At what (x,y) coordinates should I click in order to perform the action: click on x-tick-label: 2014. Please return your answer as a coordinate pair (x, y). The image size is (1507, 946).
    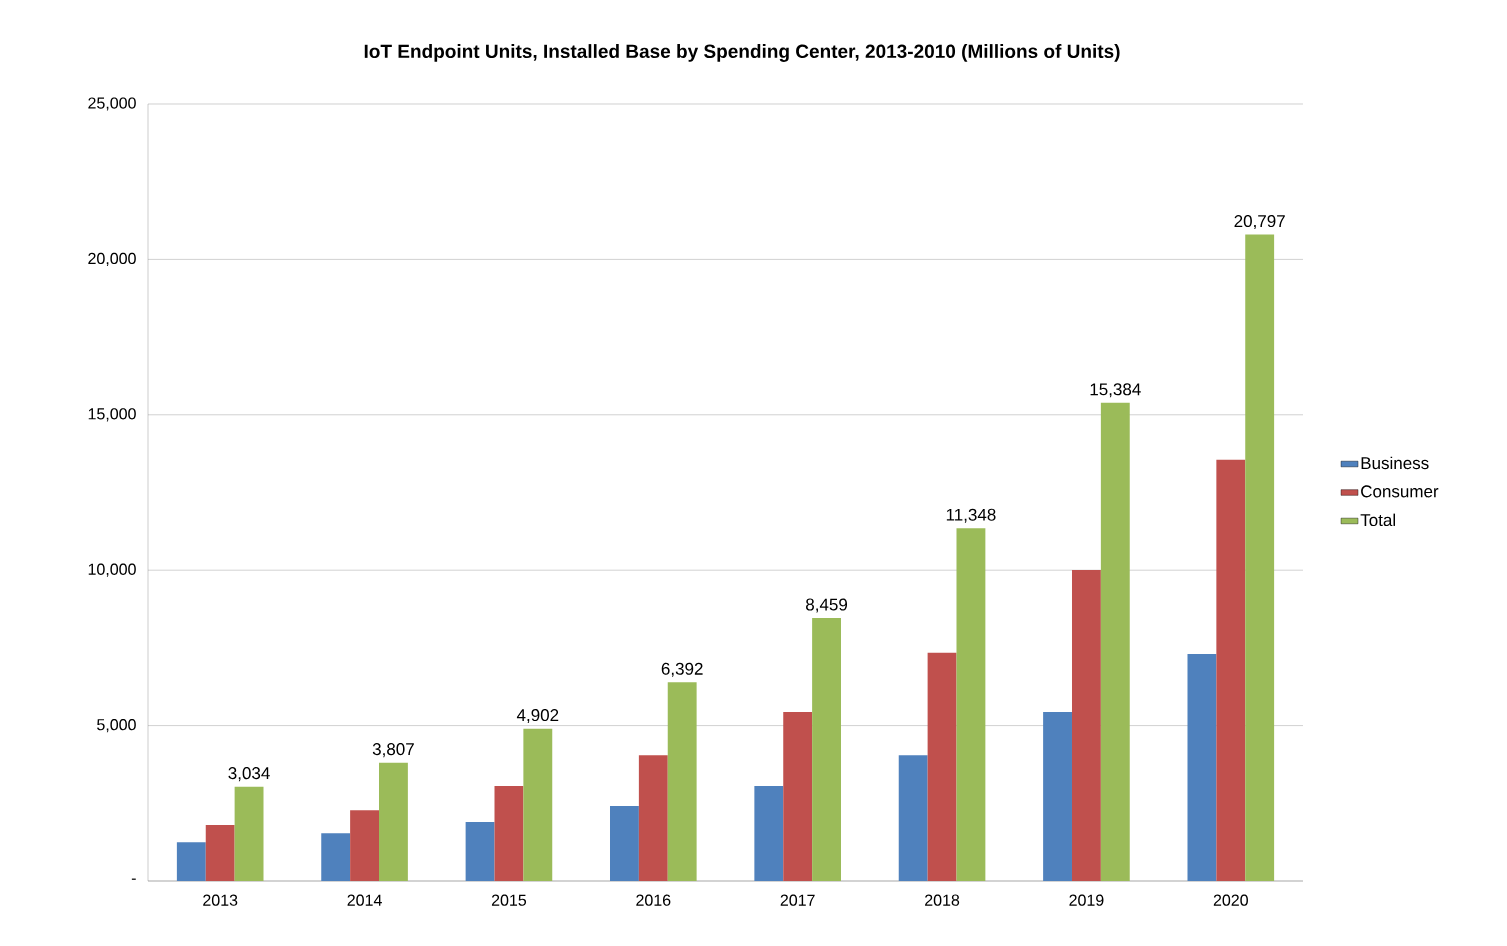
    Looking at the image, I should click on (364, 900).